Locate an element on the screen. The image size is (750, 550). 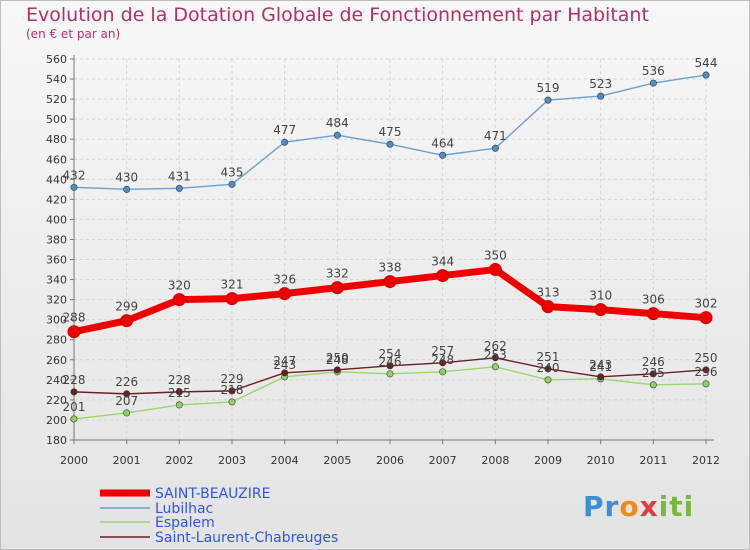
proxiti-logo: Proxiti is located at coordinates (639, 506).